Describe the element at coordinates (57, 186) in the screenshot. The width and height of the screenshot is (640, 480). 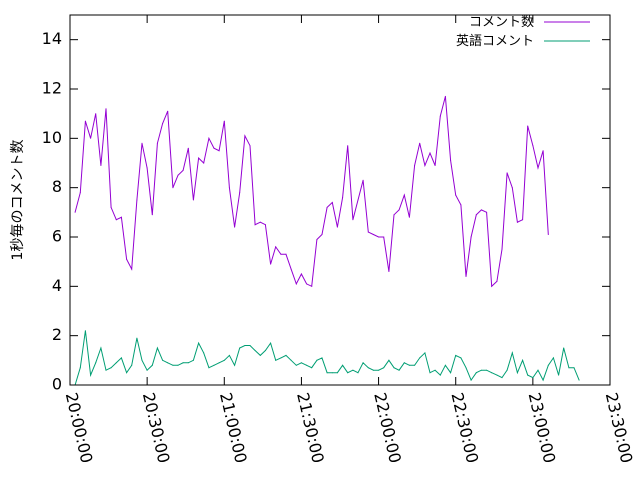
I see `y-tick-label: 8` at that location.